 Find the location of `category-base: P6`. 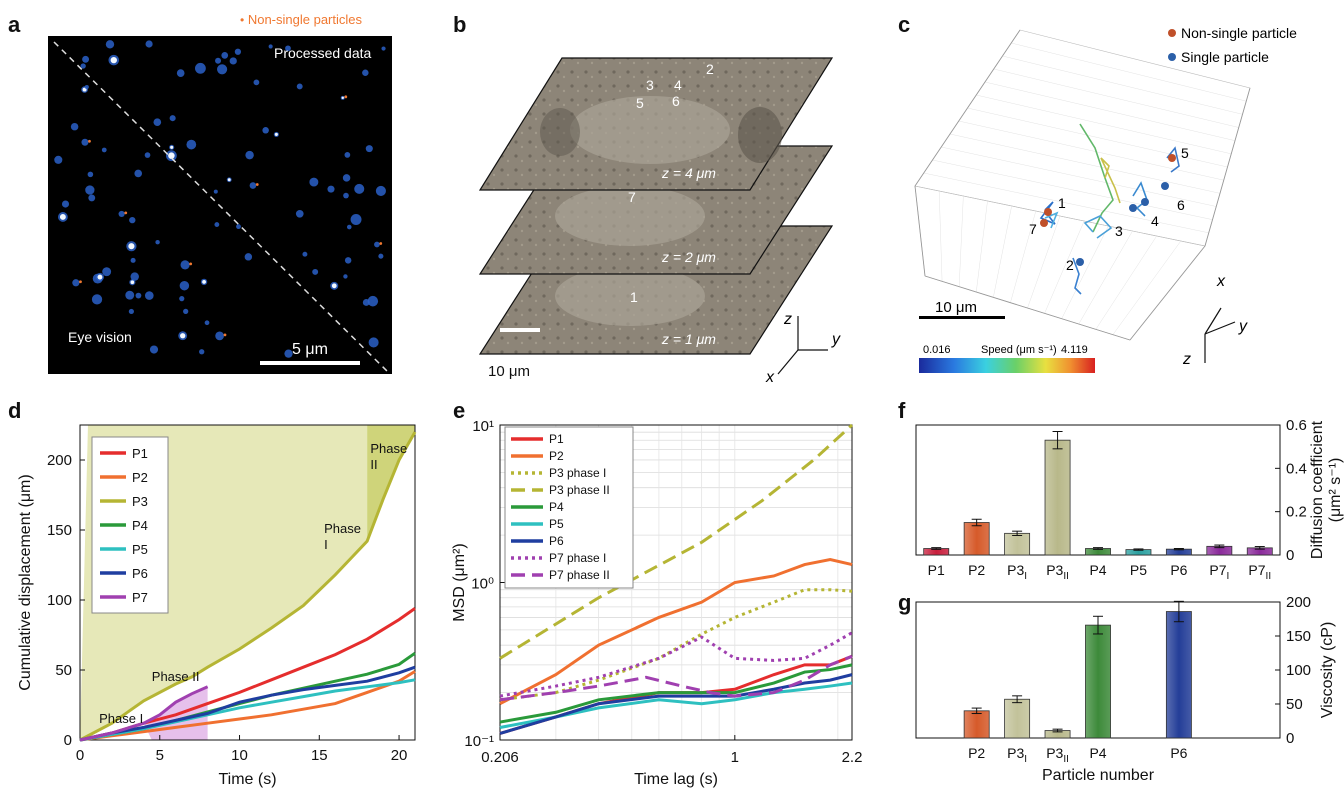

category-base: P6 is located at coordinates (1178, 753).